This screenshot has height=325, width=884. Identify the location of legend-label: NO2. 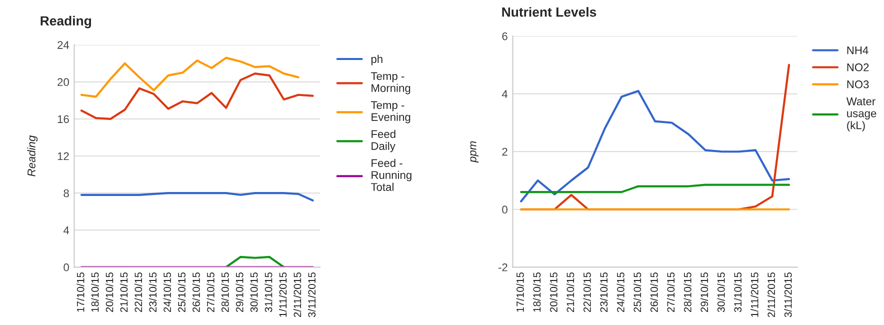
(858, 67).